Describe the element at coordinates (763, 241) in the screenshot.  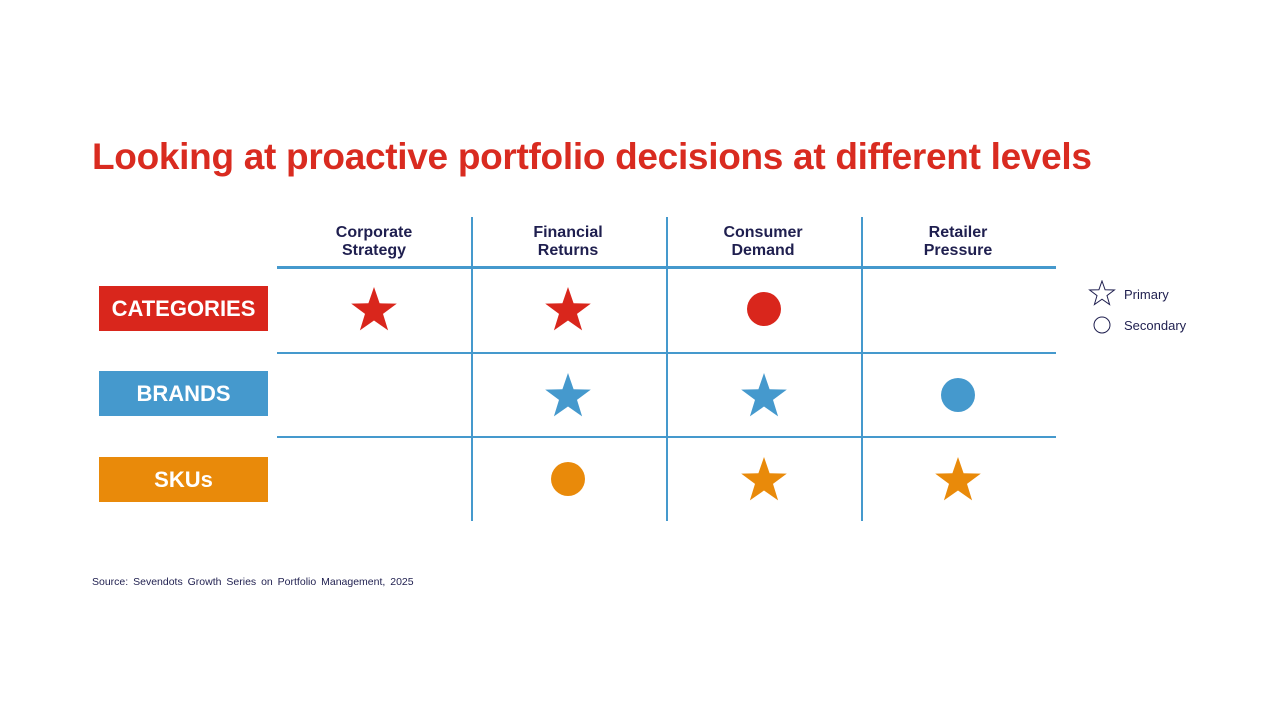
I see `column-header-consumer-demand: Consumer Demand` at that location.